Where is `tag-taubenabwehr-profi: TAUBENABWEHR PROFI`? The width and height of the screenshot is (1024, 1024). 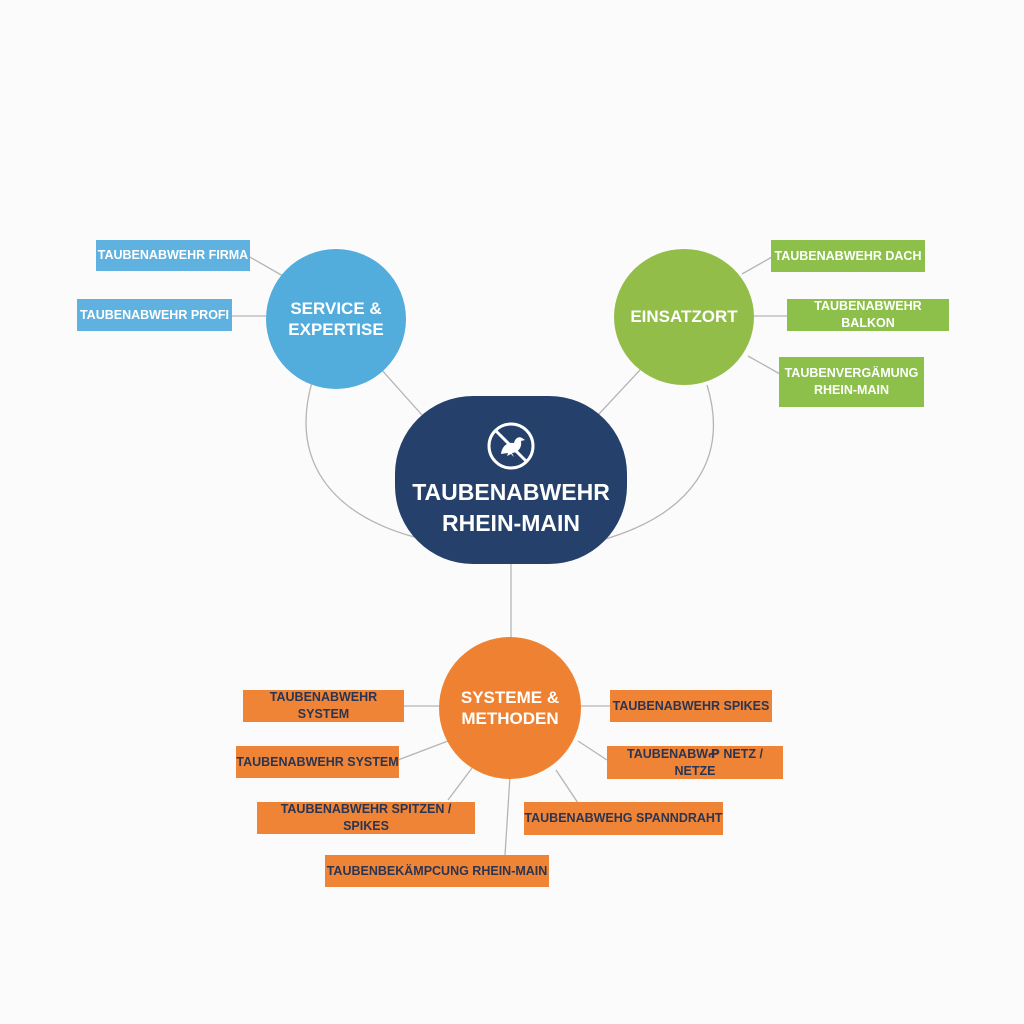
tag-taubenabwehr-profi: TAUBENABWEHR PROFI is located at coordinates (154, 315).